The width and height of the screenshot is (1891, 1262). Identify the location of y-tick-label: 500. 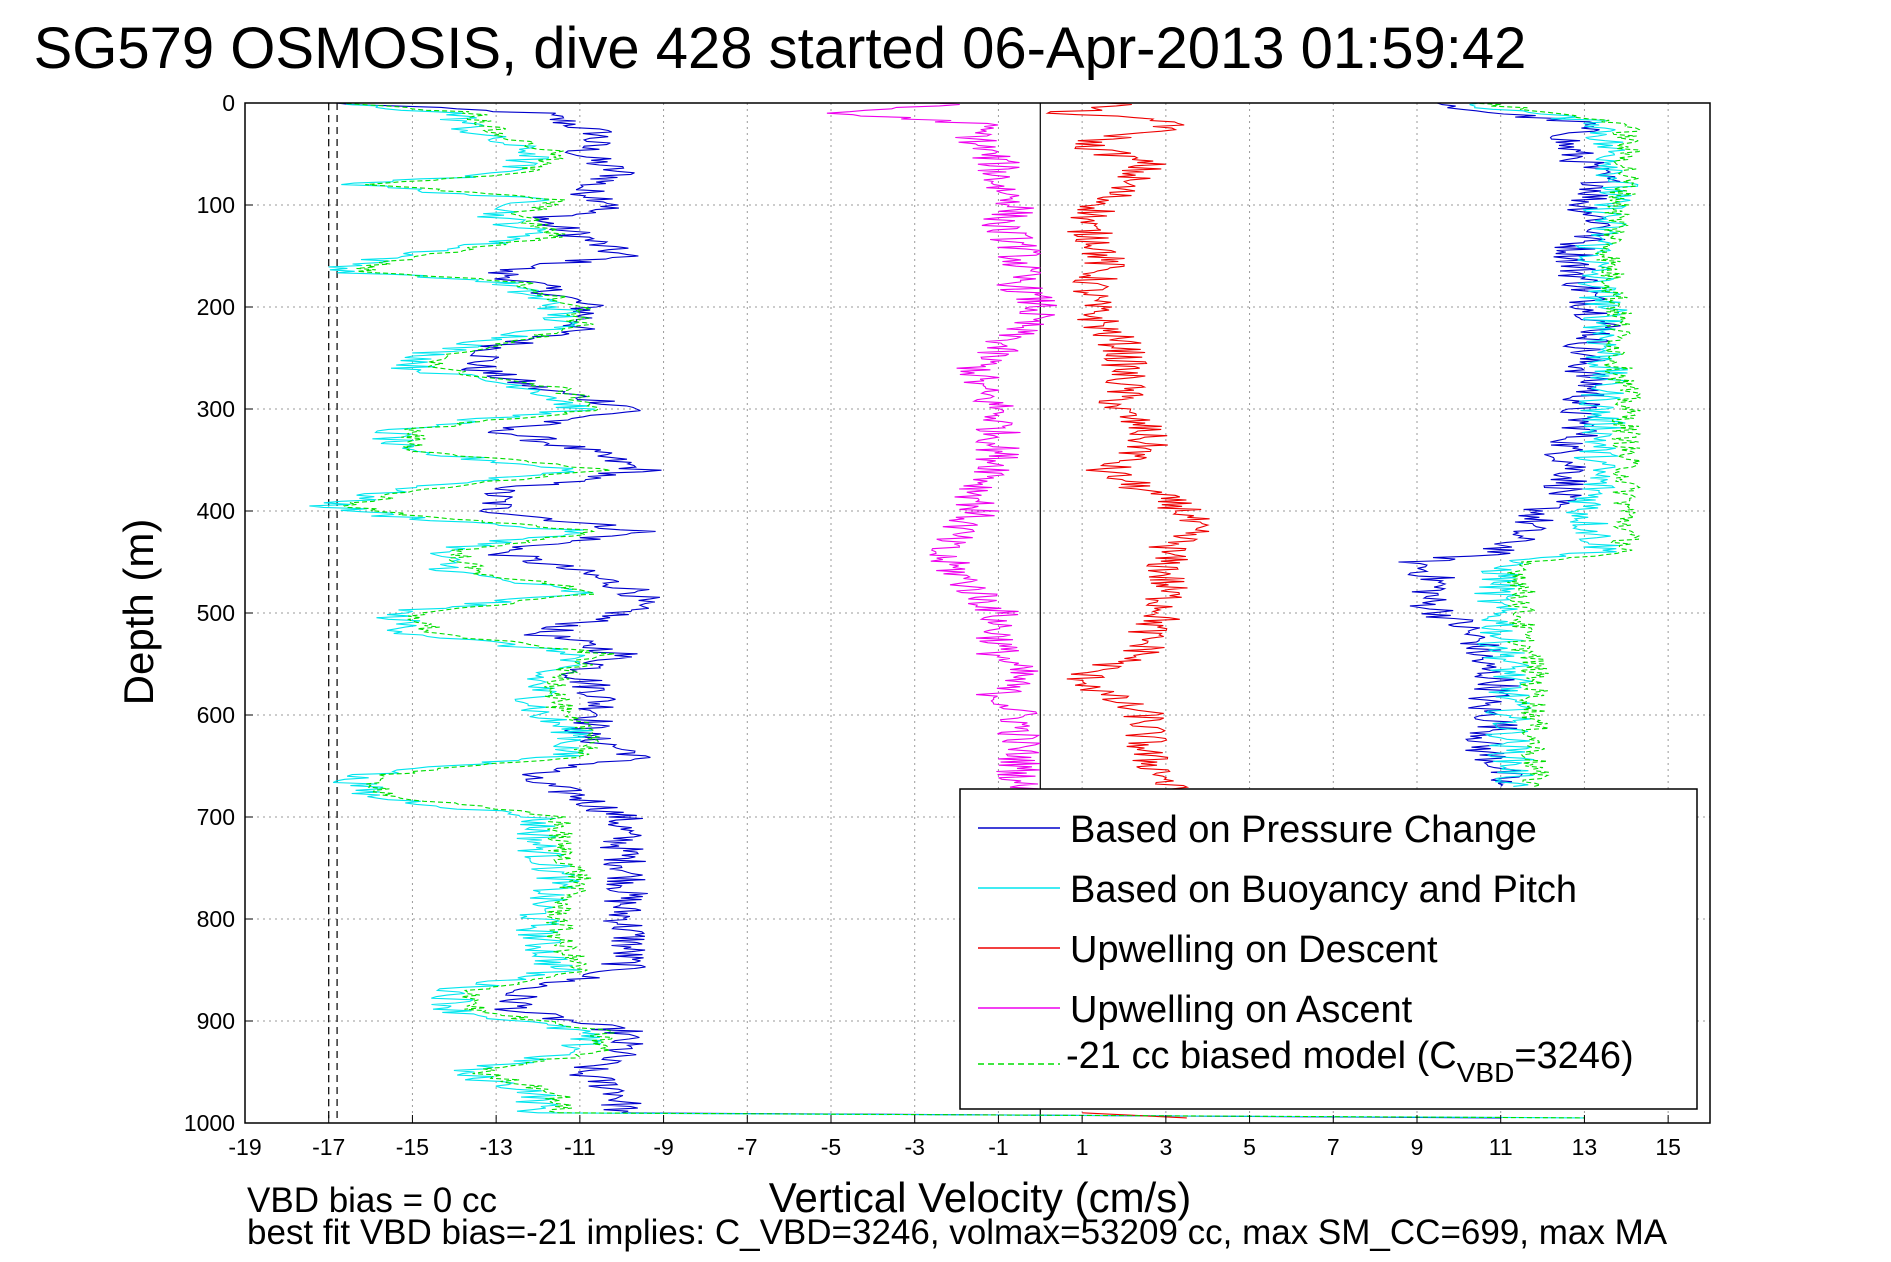
(216, 613).